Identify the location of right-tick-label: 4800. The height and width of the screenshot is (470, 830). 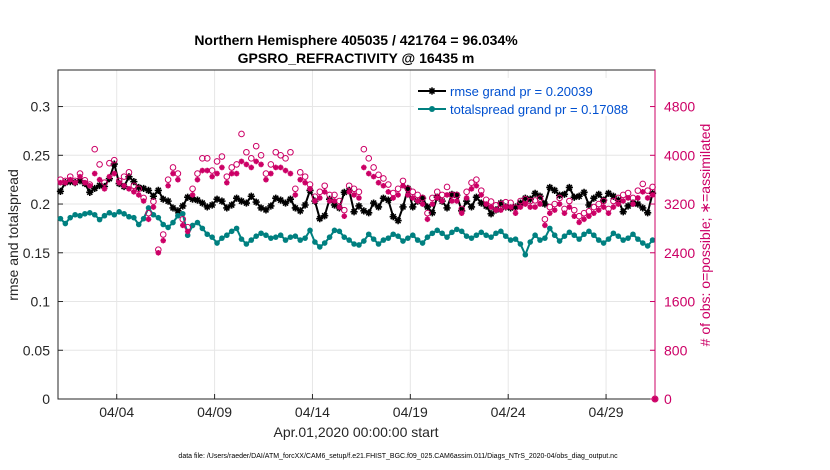
(679, 107).